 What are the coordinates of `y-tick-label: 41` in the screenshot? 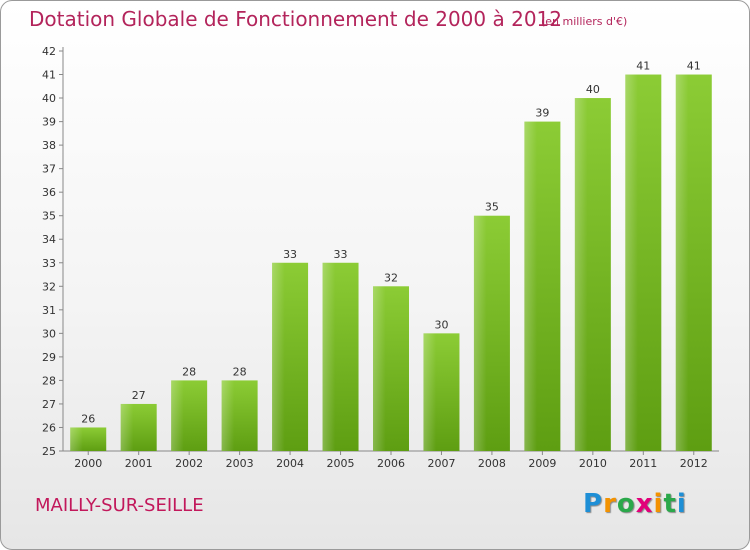 It's located at (49, 75).